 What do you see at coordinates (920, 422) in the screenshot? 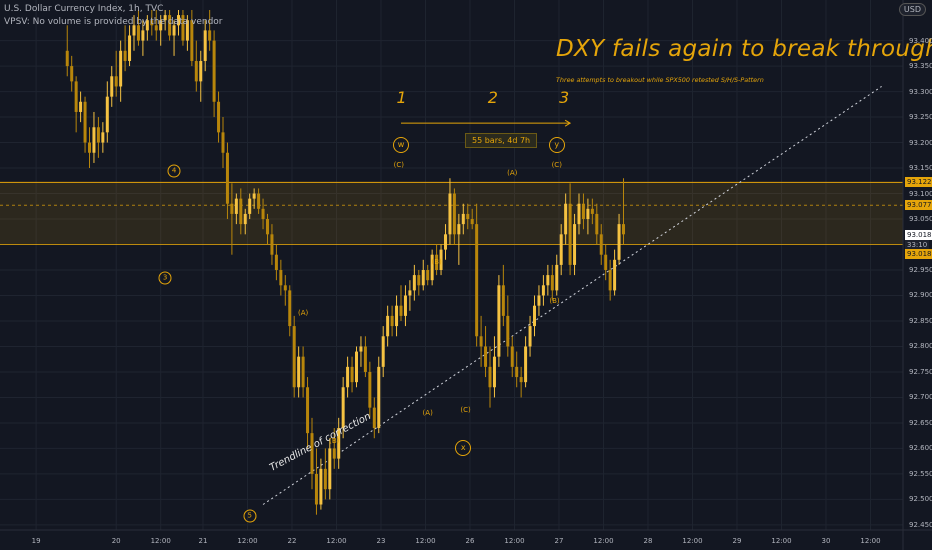
I see `price-axis-label: 92.650` at bounding box center [920, 422].